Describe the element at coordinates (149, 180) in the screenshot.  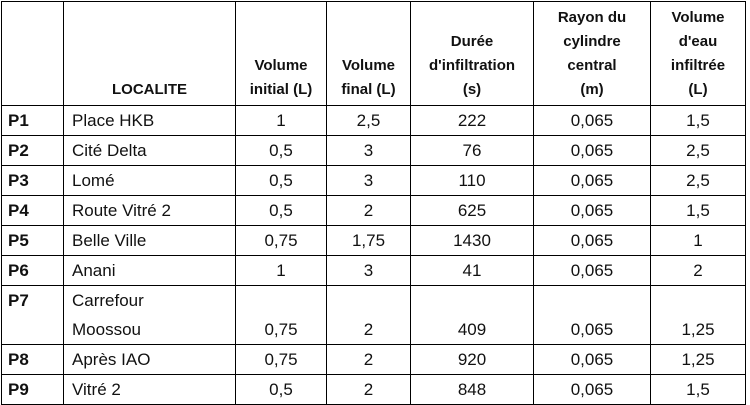
I see `localite-cell: Lomé` at that location.